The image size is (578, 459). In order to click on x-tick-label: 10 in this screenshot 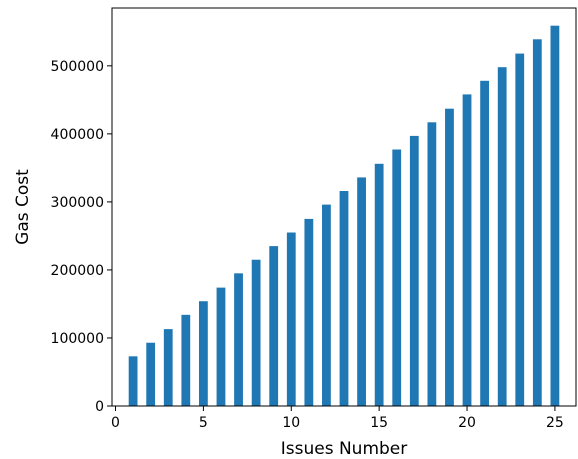, I will do `click(291, 423)`.